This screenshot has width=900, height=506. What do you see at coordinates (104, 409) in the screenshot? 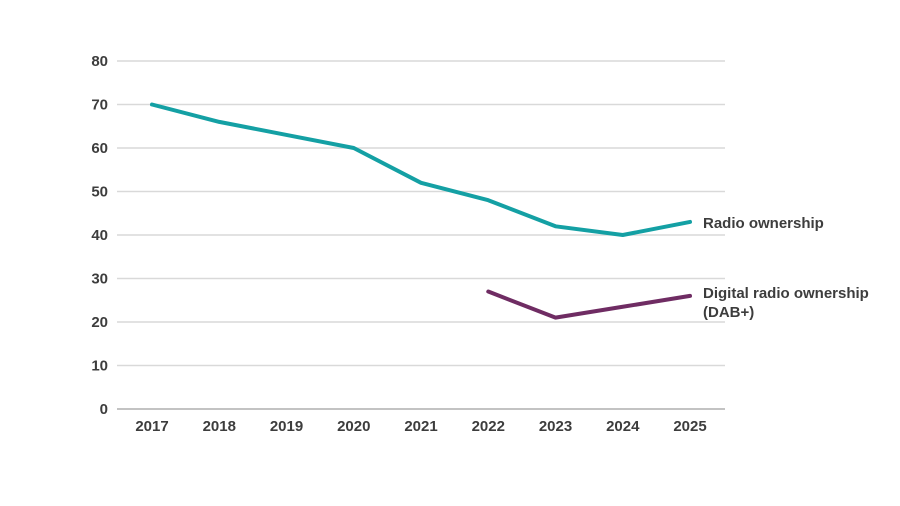
I see `y-tick-label: 0` at bounding box center [104, 409].